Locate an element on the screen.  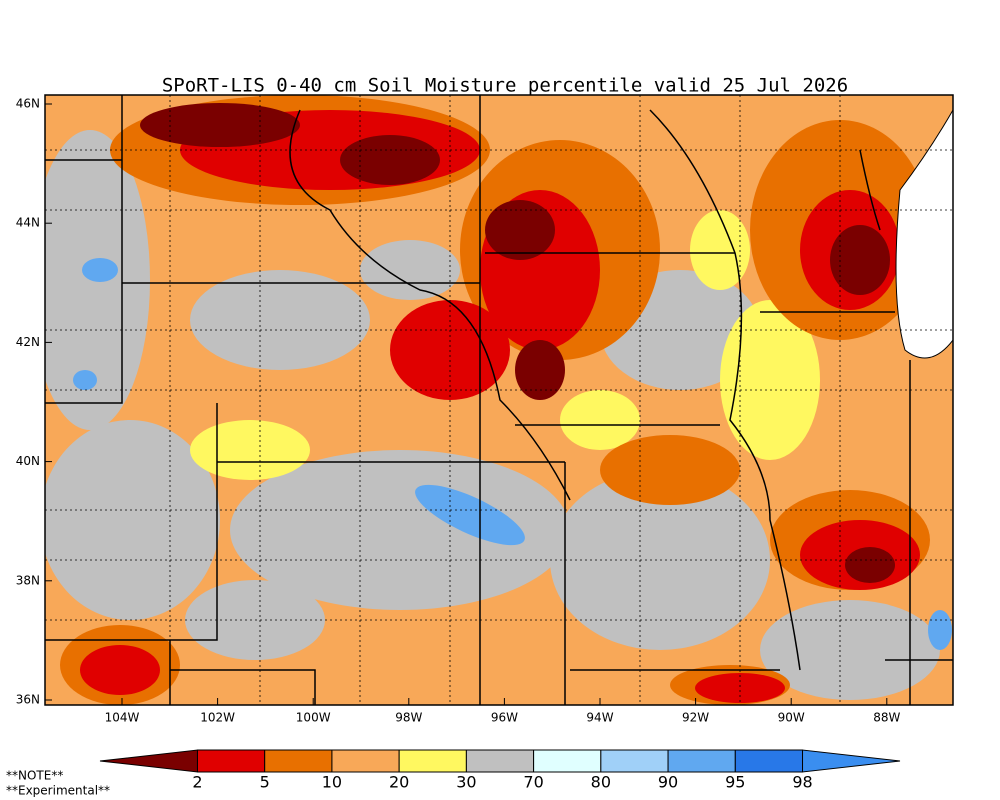
lat-label: 46N is located at coordinates (28, 104).